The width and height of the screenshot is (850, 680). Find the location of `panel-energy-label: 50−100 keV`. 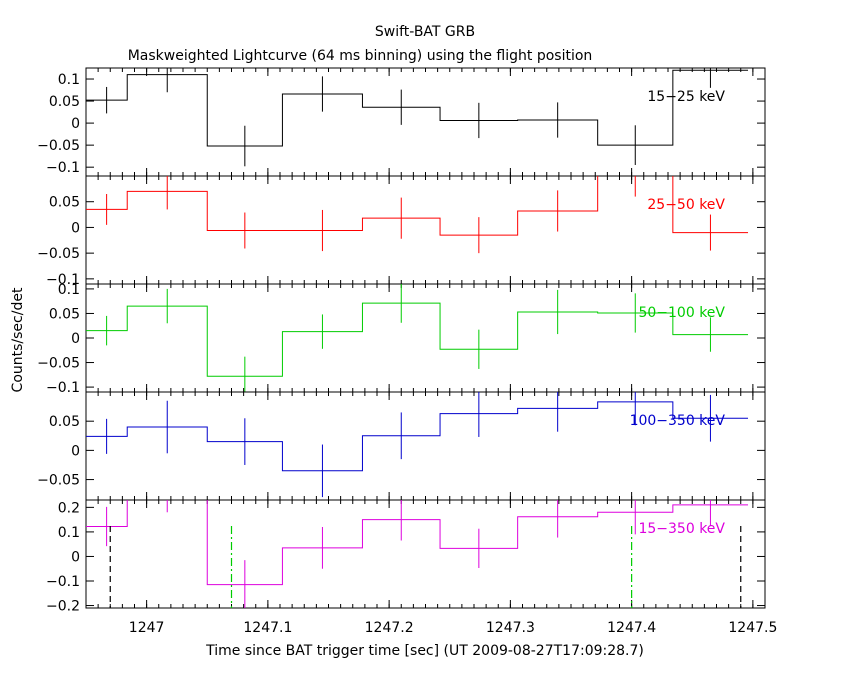

panel-energy-label: 50−100 keV is located at coordinates (681, 313).